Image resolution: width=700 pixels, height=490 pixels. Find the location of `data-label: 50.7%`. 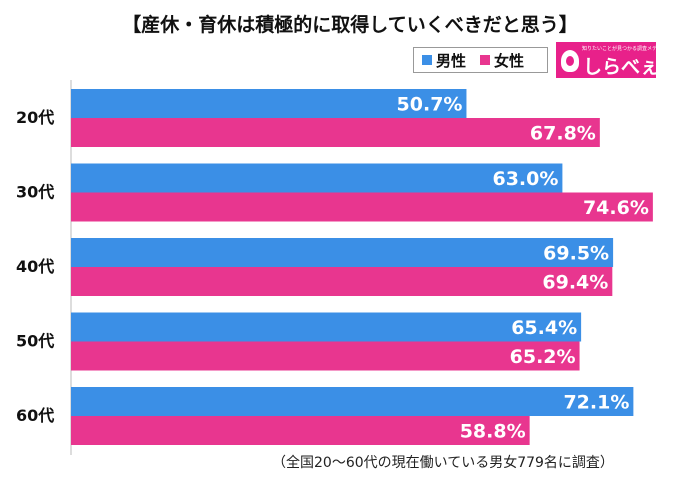

data-label: 50.7% is located at coordinates (430, 105).